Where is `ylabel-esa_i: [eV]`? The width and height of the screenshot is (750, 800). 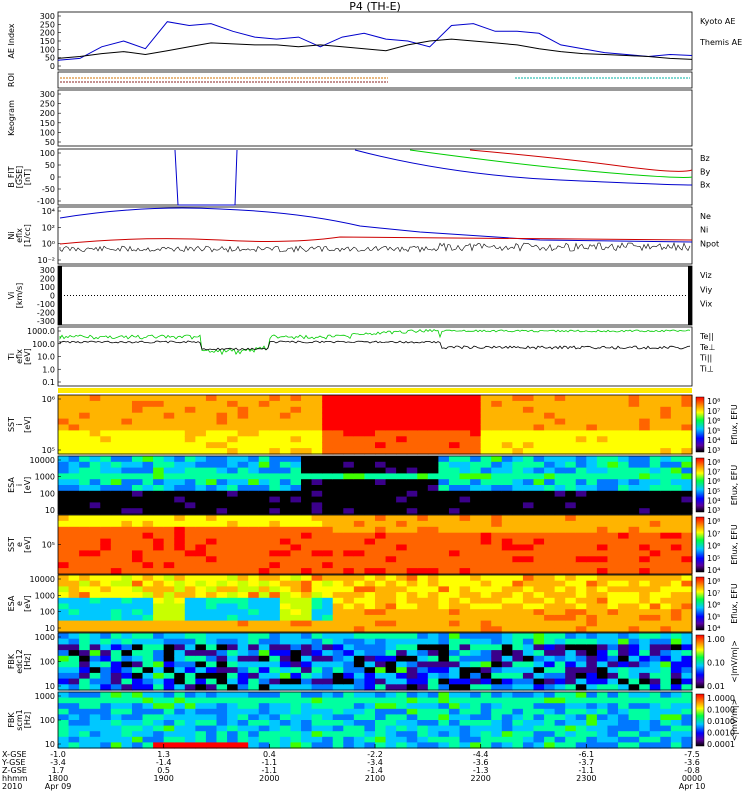
ylabel-esa_i: [eV] is located at coordinates (27, 485).